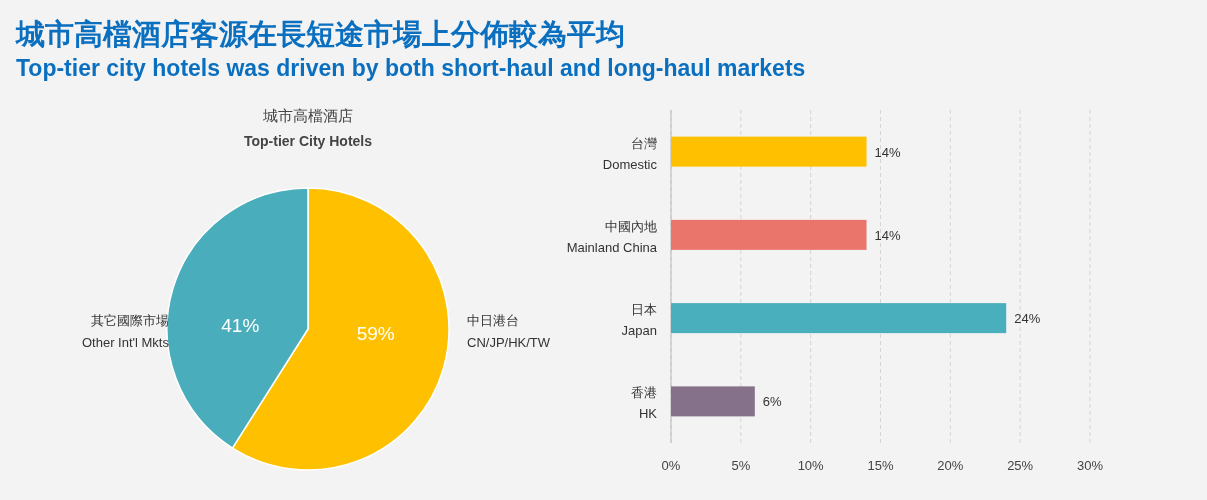 The width and height of the screenshot is (1207, 500). I want to click on y-tick-label: 台灣 Domestic, so click(630, 153).